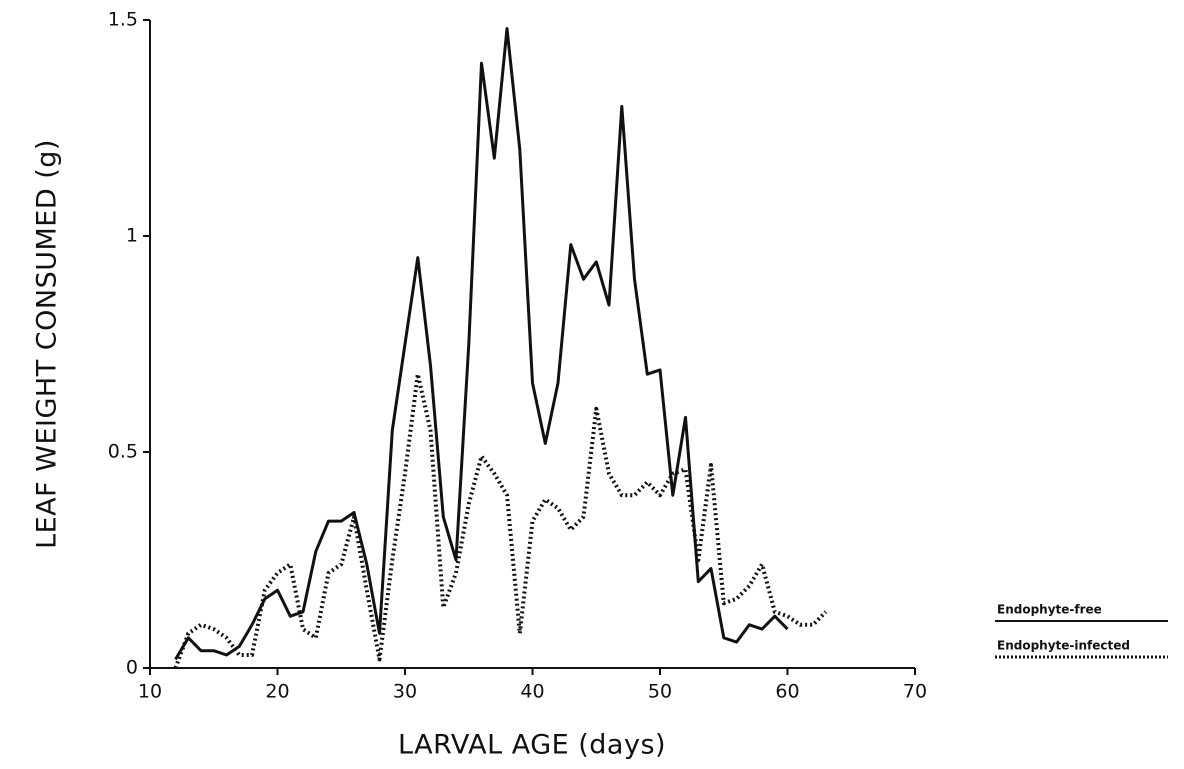 Image resolution: width=1184 pixels, height=769 pixels. Describe the element at coordinates (915, 692) in the screenshot. I see `x-tick-label: 70` at that location.